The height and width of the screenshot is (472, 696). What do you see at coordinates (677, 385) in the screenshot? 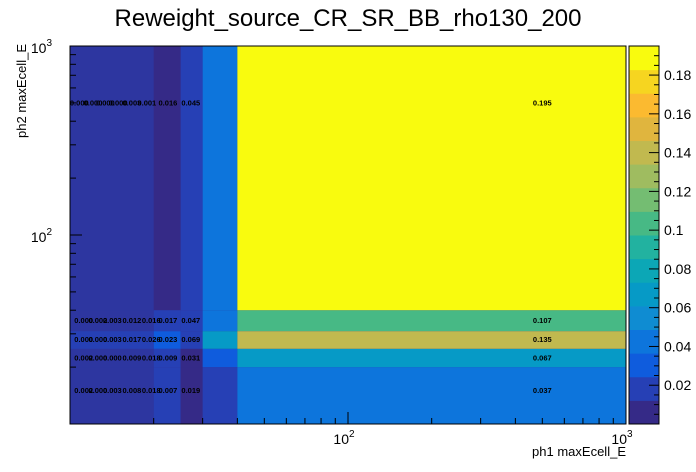
I see `colorbar-tick-label: 0.02` at bounding box center [677, 385].